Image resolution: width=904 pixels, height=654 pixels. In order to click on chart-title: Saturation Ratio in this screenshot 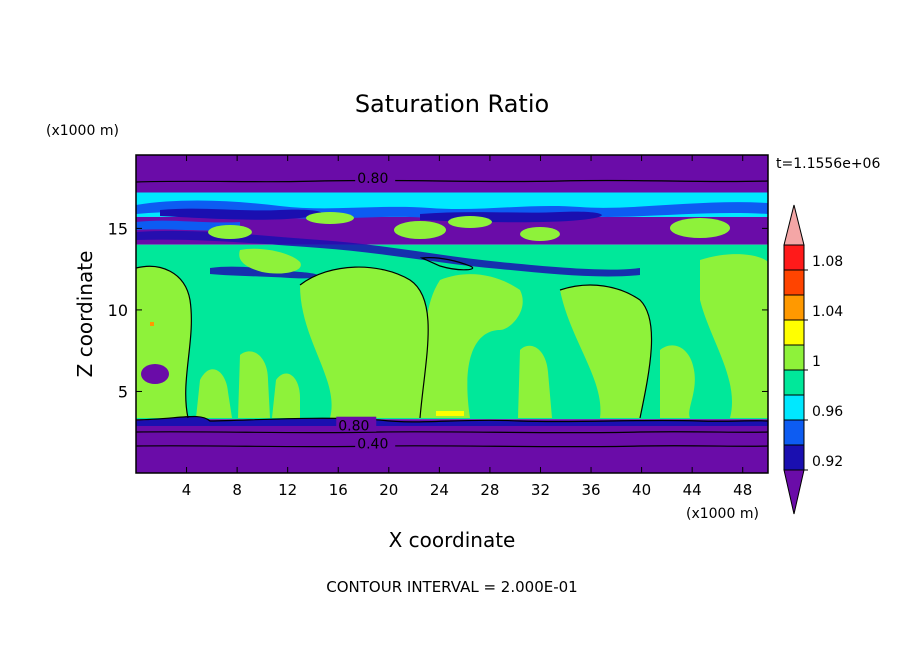, I will do `click(452, 104)`.